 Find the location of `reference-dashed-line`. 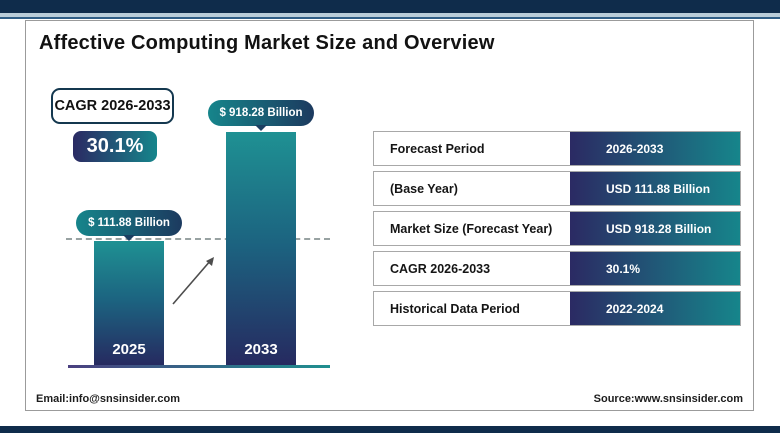

reference-dashed-line is located at coordinates (198, 239).